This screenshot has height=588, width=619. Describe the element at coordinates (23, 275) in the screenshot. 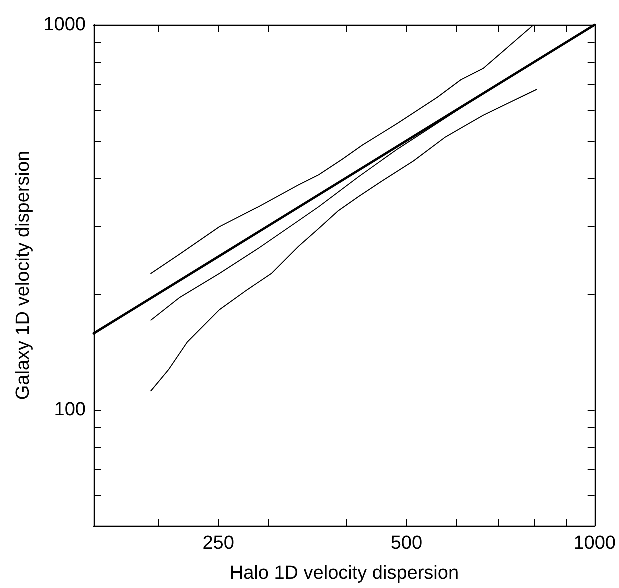

I see `y-axis-title: Galaxy 1D velocity dispersion` at that location.